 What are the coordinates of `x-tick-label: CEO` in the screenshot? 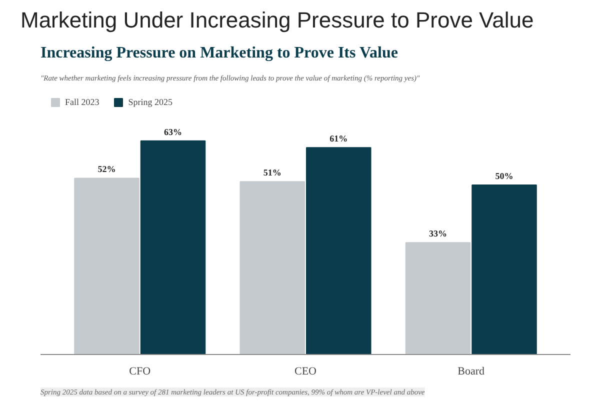 It's located at (305, 372).